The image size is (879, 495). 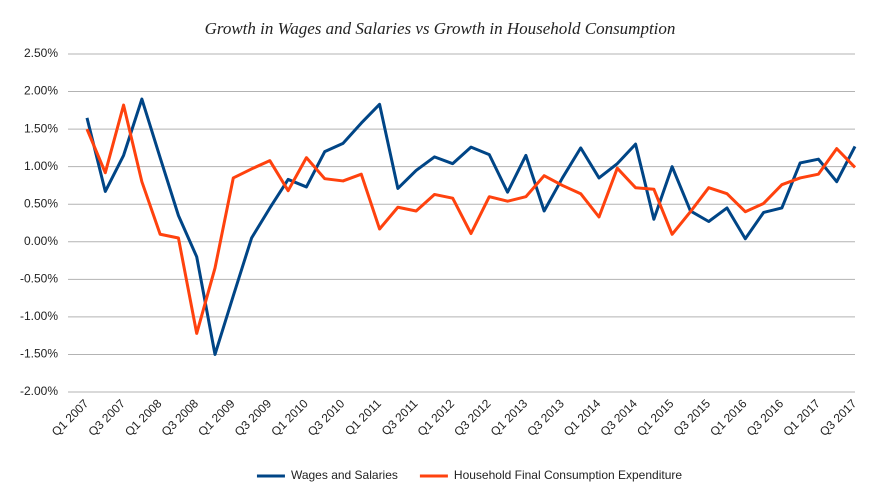 What do you see at coordinates (436, 417) in the screenshot?
I see `x-tick-label: Q1 2012` at bounding box center [436, 417].